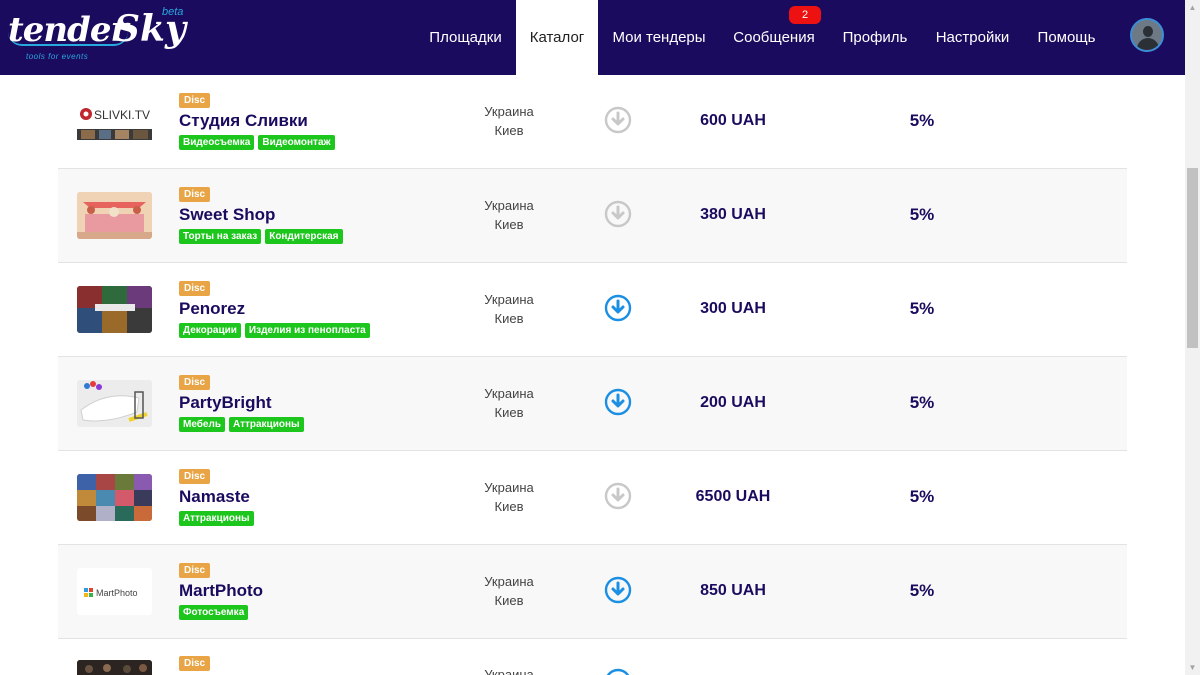  I want to click on vendor-price: 600 UAH, so click(733, 120).